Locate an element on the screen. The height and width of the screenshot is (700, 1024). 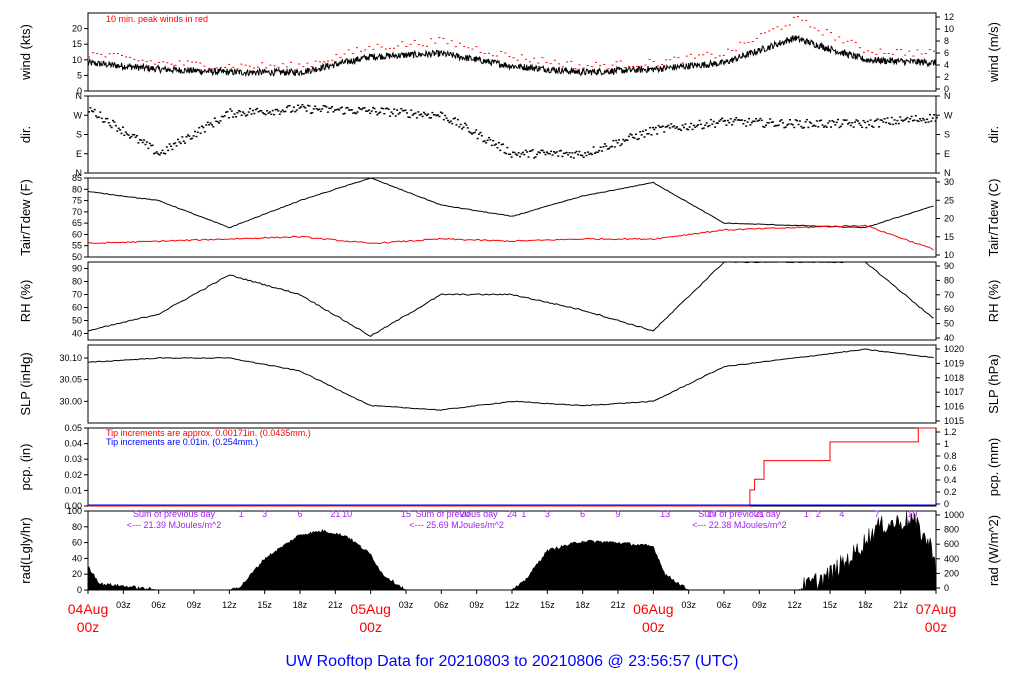
ytick-label-left: 30.05 is located at coordinates (70, 380).